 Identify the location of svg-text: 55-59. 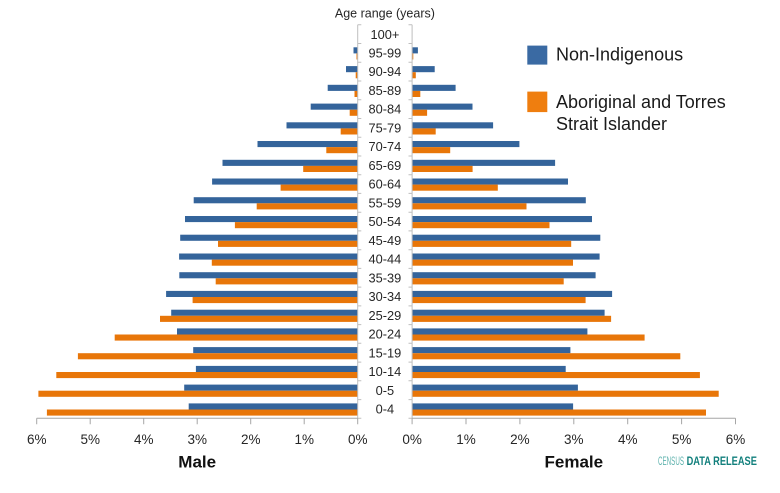
(385, 202).